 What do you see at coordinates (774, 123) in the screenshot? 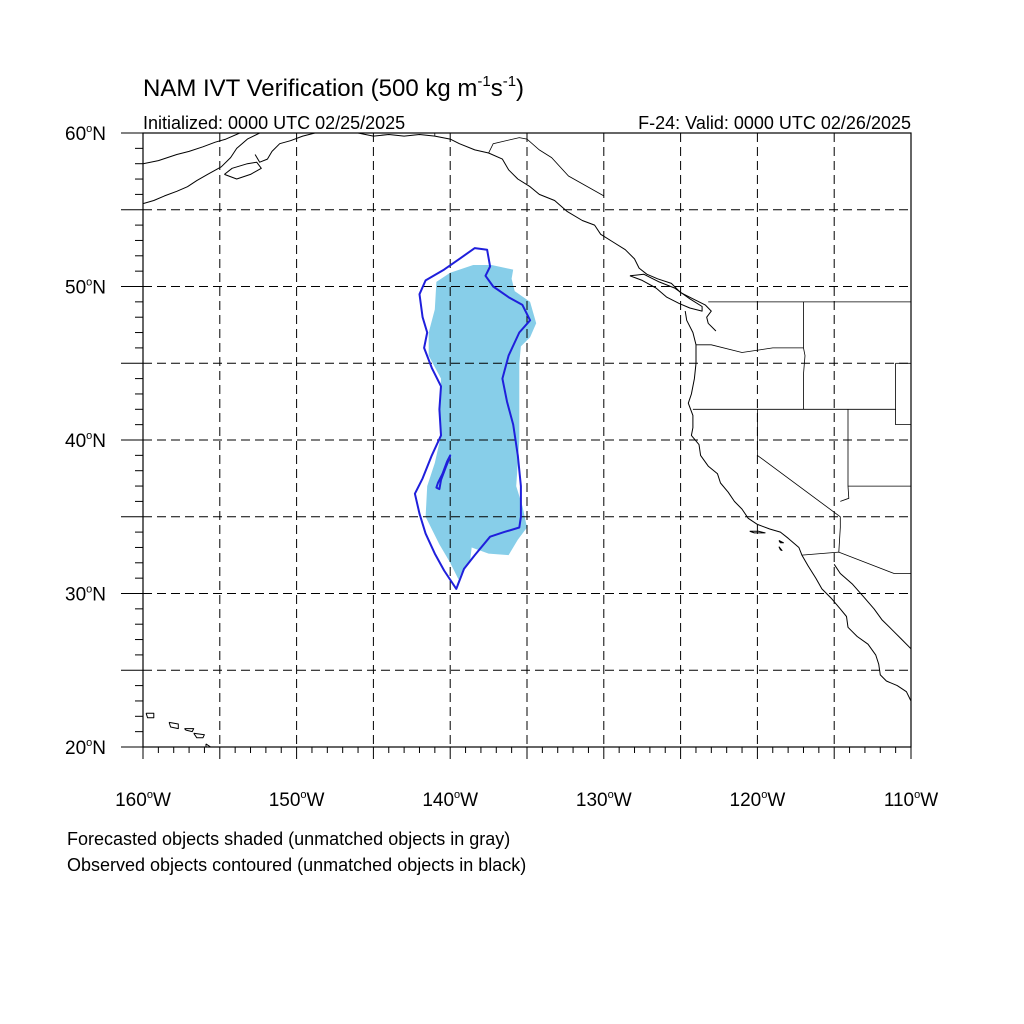
I see `valid-time: F-24: Valid: 0000 UTC 02/26/2025` at bounding box center [774, 123].